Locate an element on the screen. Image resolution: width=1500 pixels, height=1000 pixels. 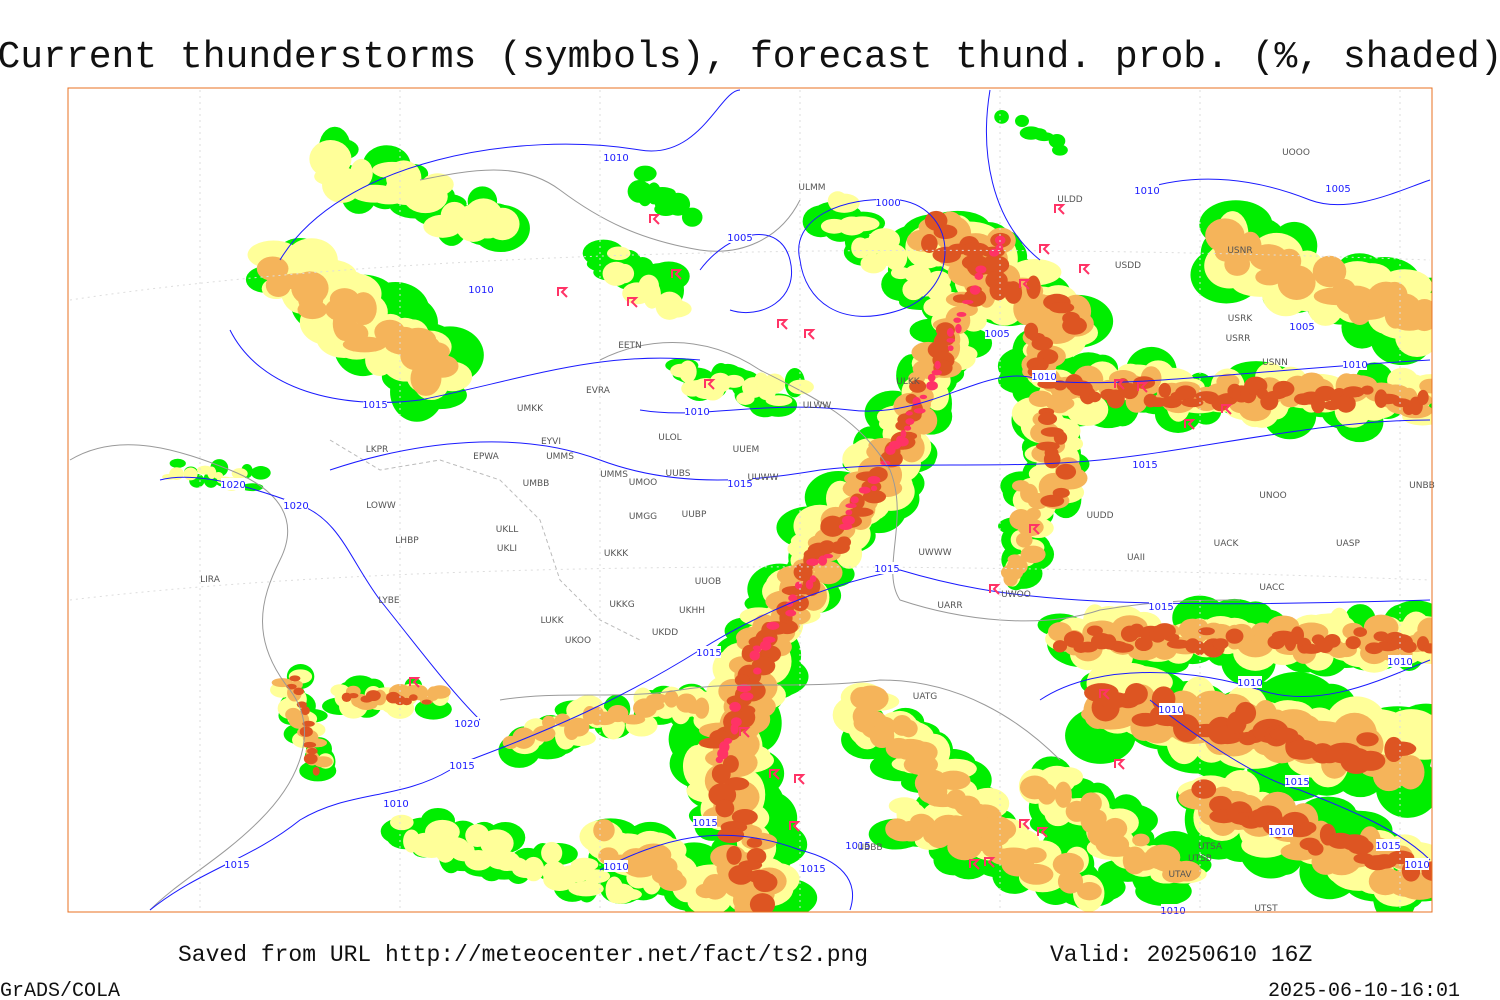
station-label: LYBE is located at coordinates (388, 601).